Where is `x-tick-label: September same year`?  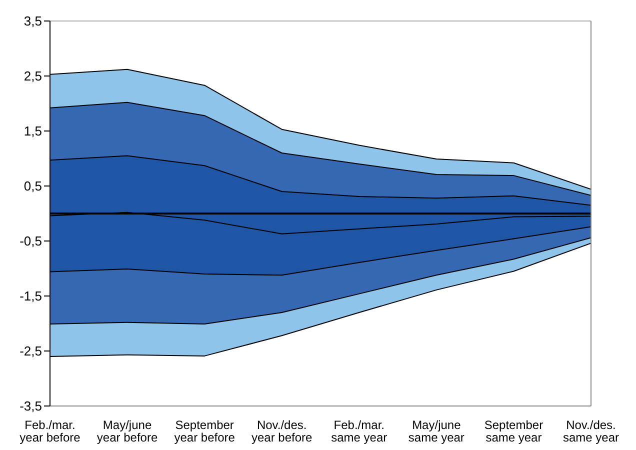 x-tick-label: September same year is located at coordinates (514, 431).